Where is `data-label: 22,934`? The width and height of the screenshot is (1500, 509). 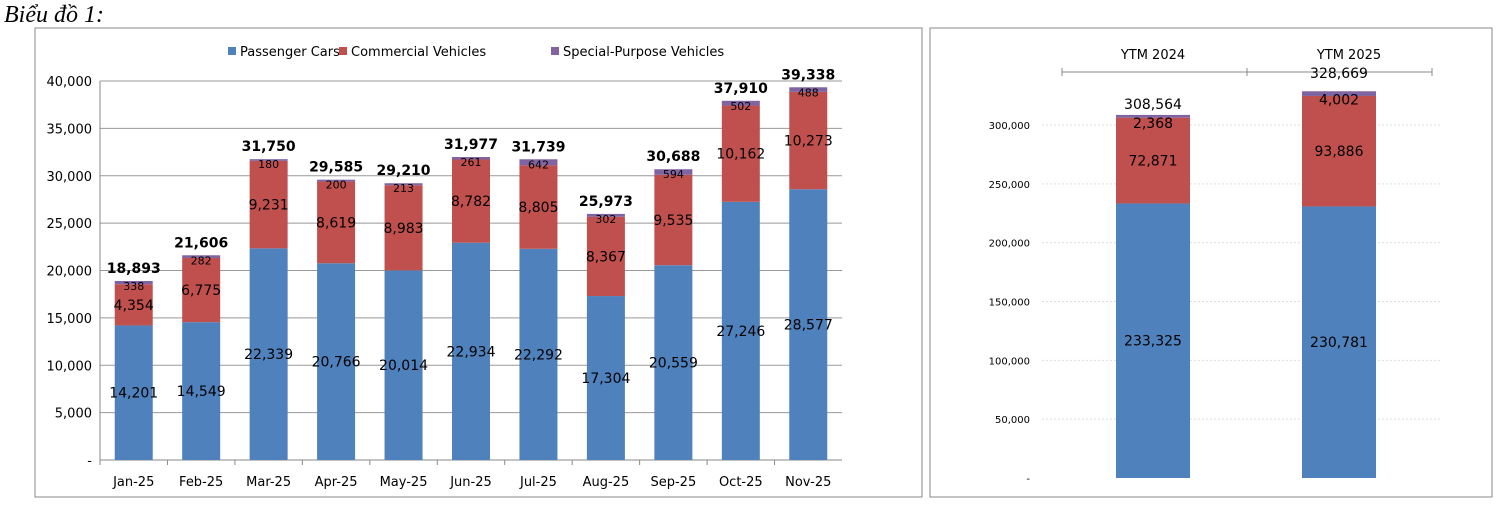 data-label: 22,934 is located at coordinates (471, 352).